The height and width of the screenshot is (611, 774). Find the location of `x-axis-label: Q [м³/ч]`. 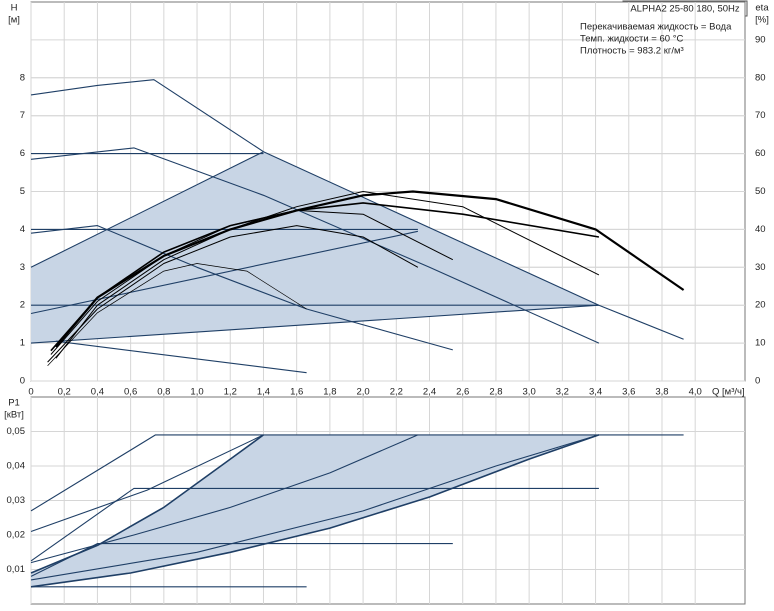

x-axis-label: Q [м³/ч] is located at coordinates (728, 392).